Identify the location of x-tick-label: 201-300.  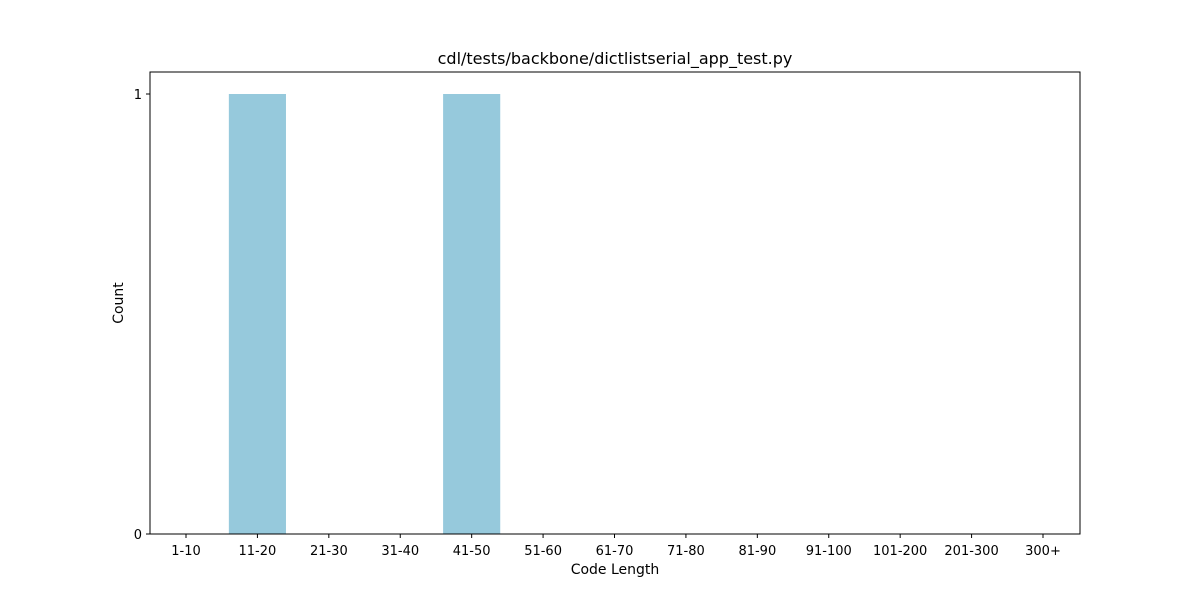
(971, 551).